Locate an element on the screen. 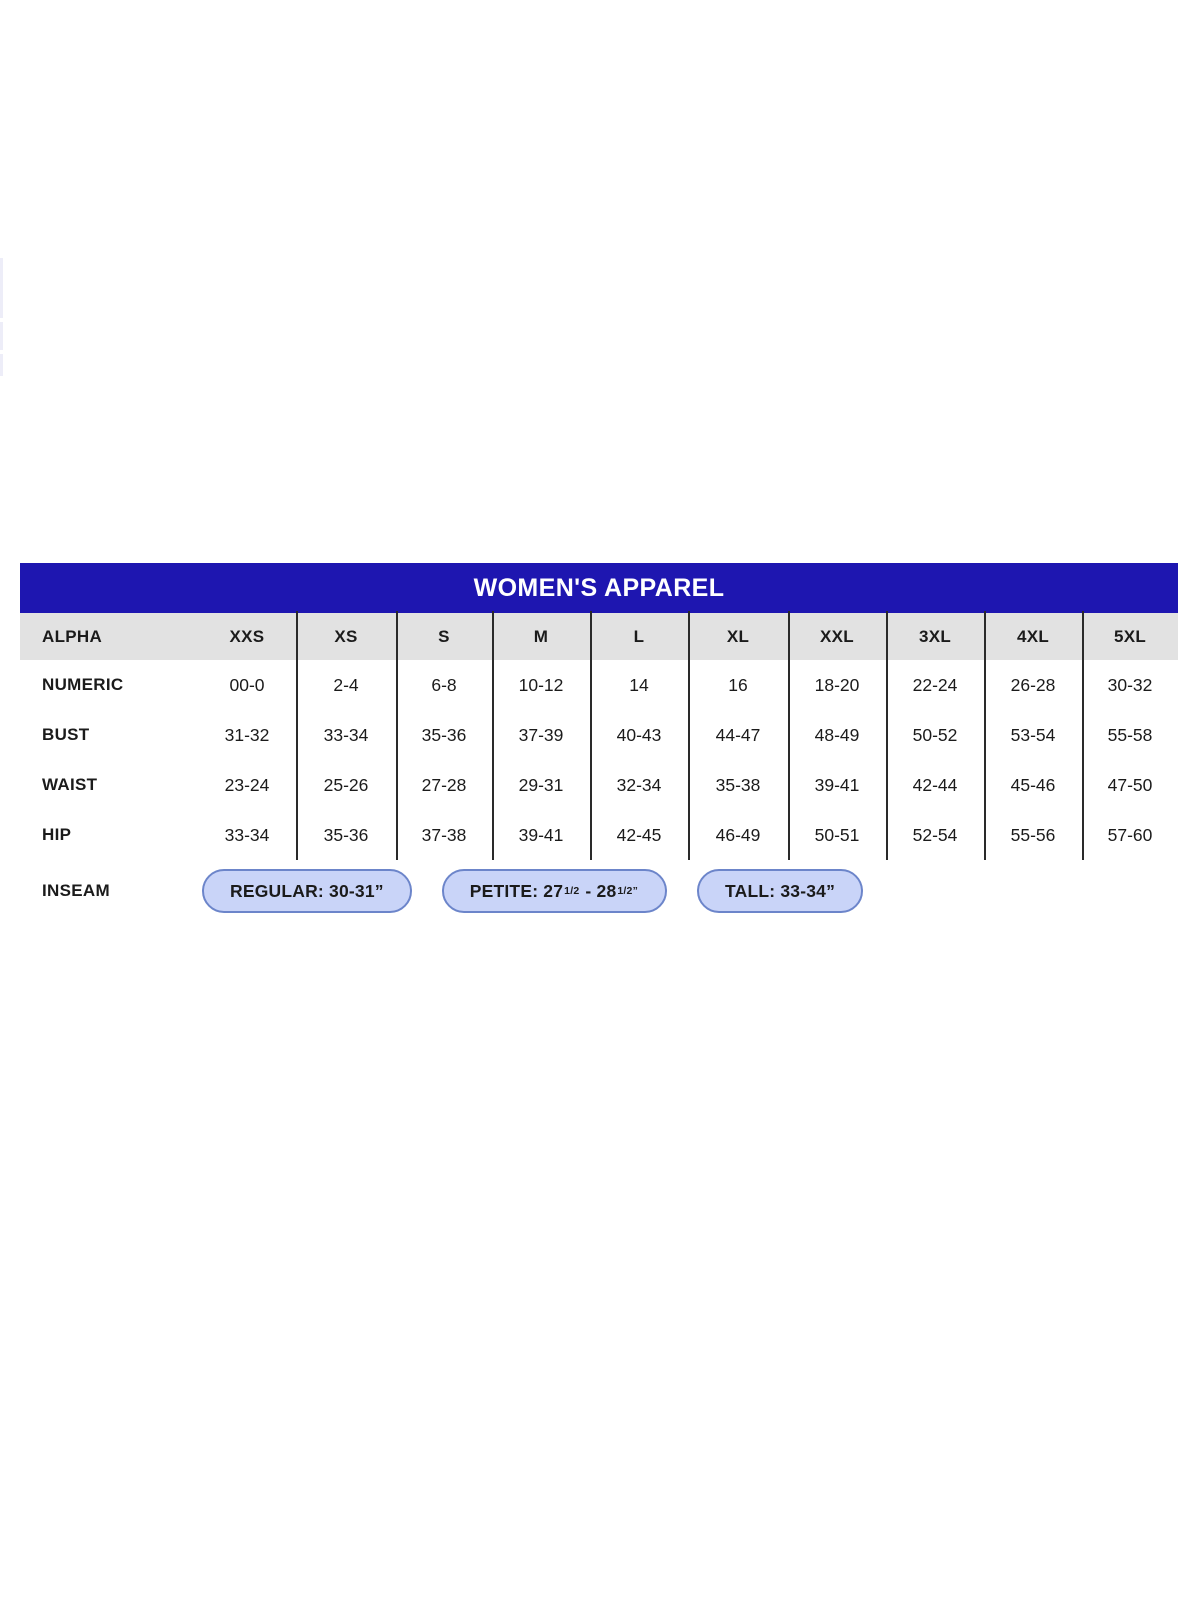 The width and height of the screenshot is (1200, 1600). column-header-xxs: XXS is located at coordinates (247, 636).